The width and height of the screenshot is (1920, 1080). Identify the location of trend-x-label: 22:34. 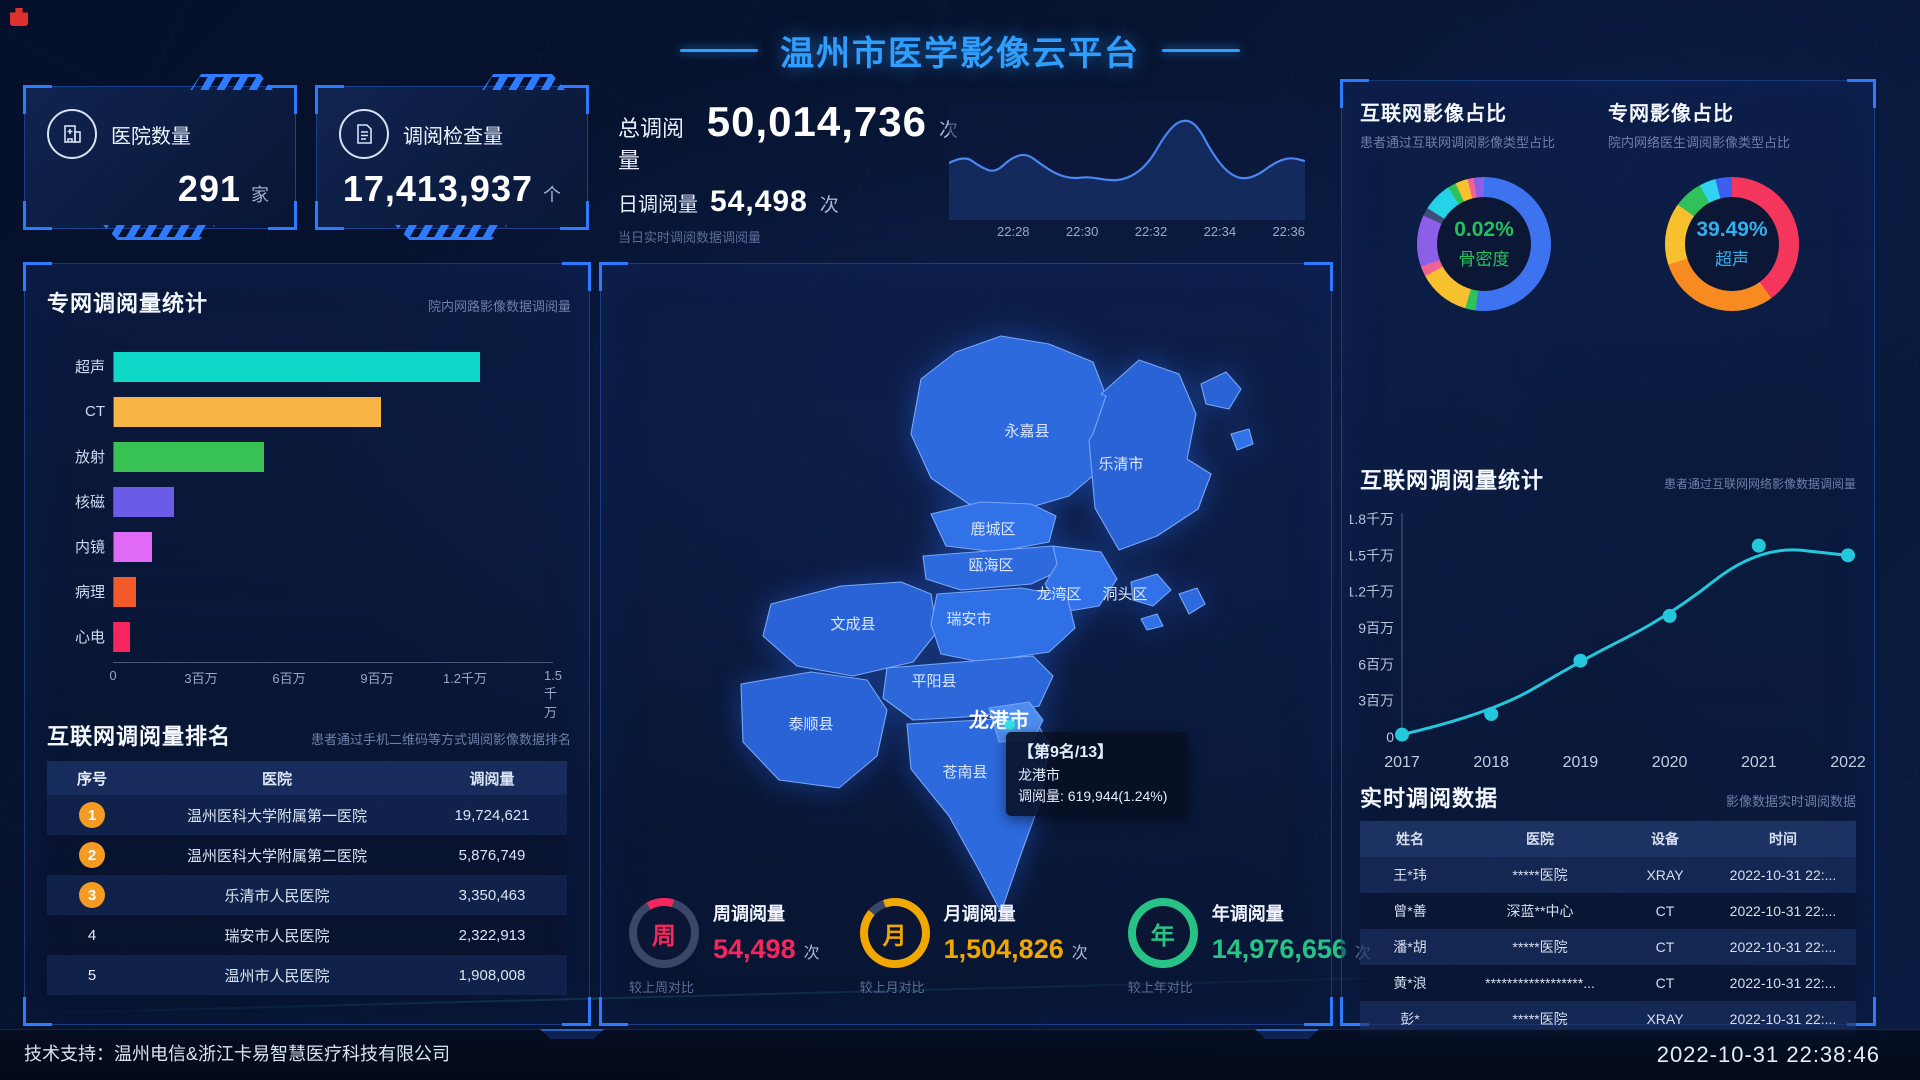
(1220, 231).